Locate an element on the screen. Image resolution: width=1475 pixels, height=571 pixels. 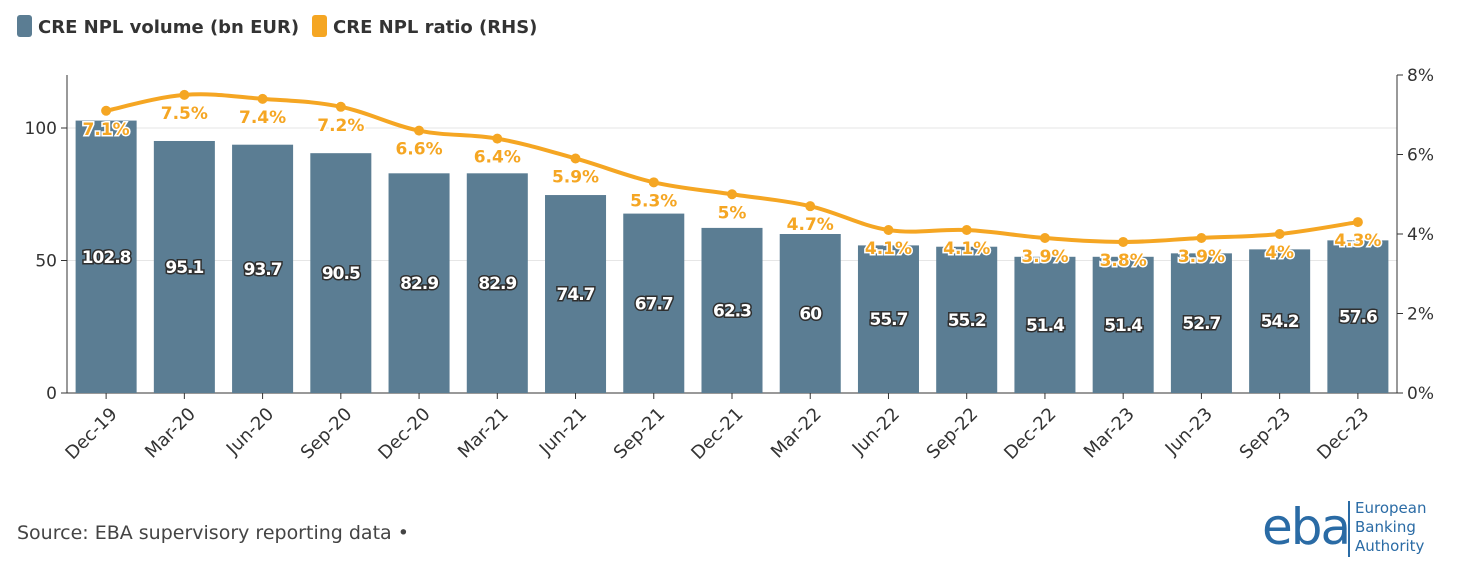
ratio-label: 6.6% is located at coordinates (418, 150).